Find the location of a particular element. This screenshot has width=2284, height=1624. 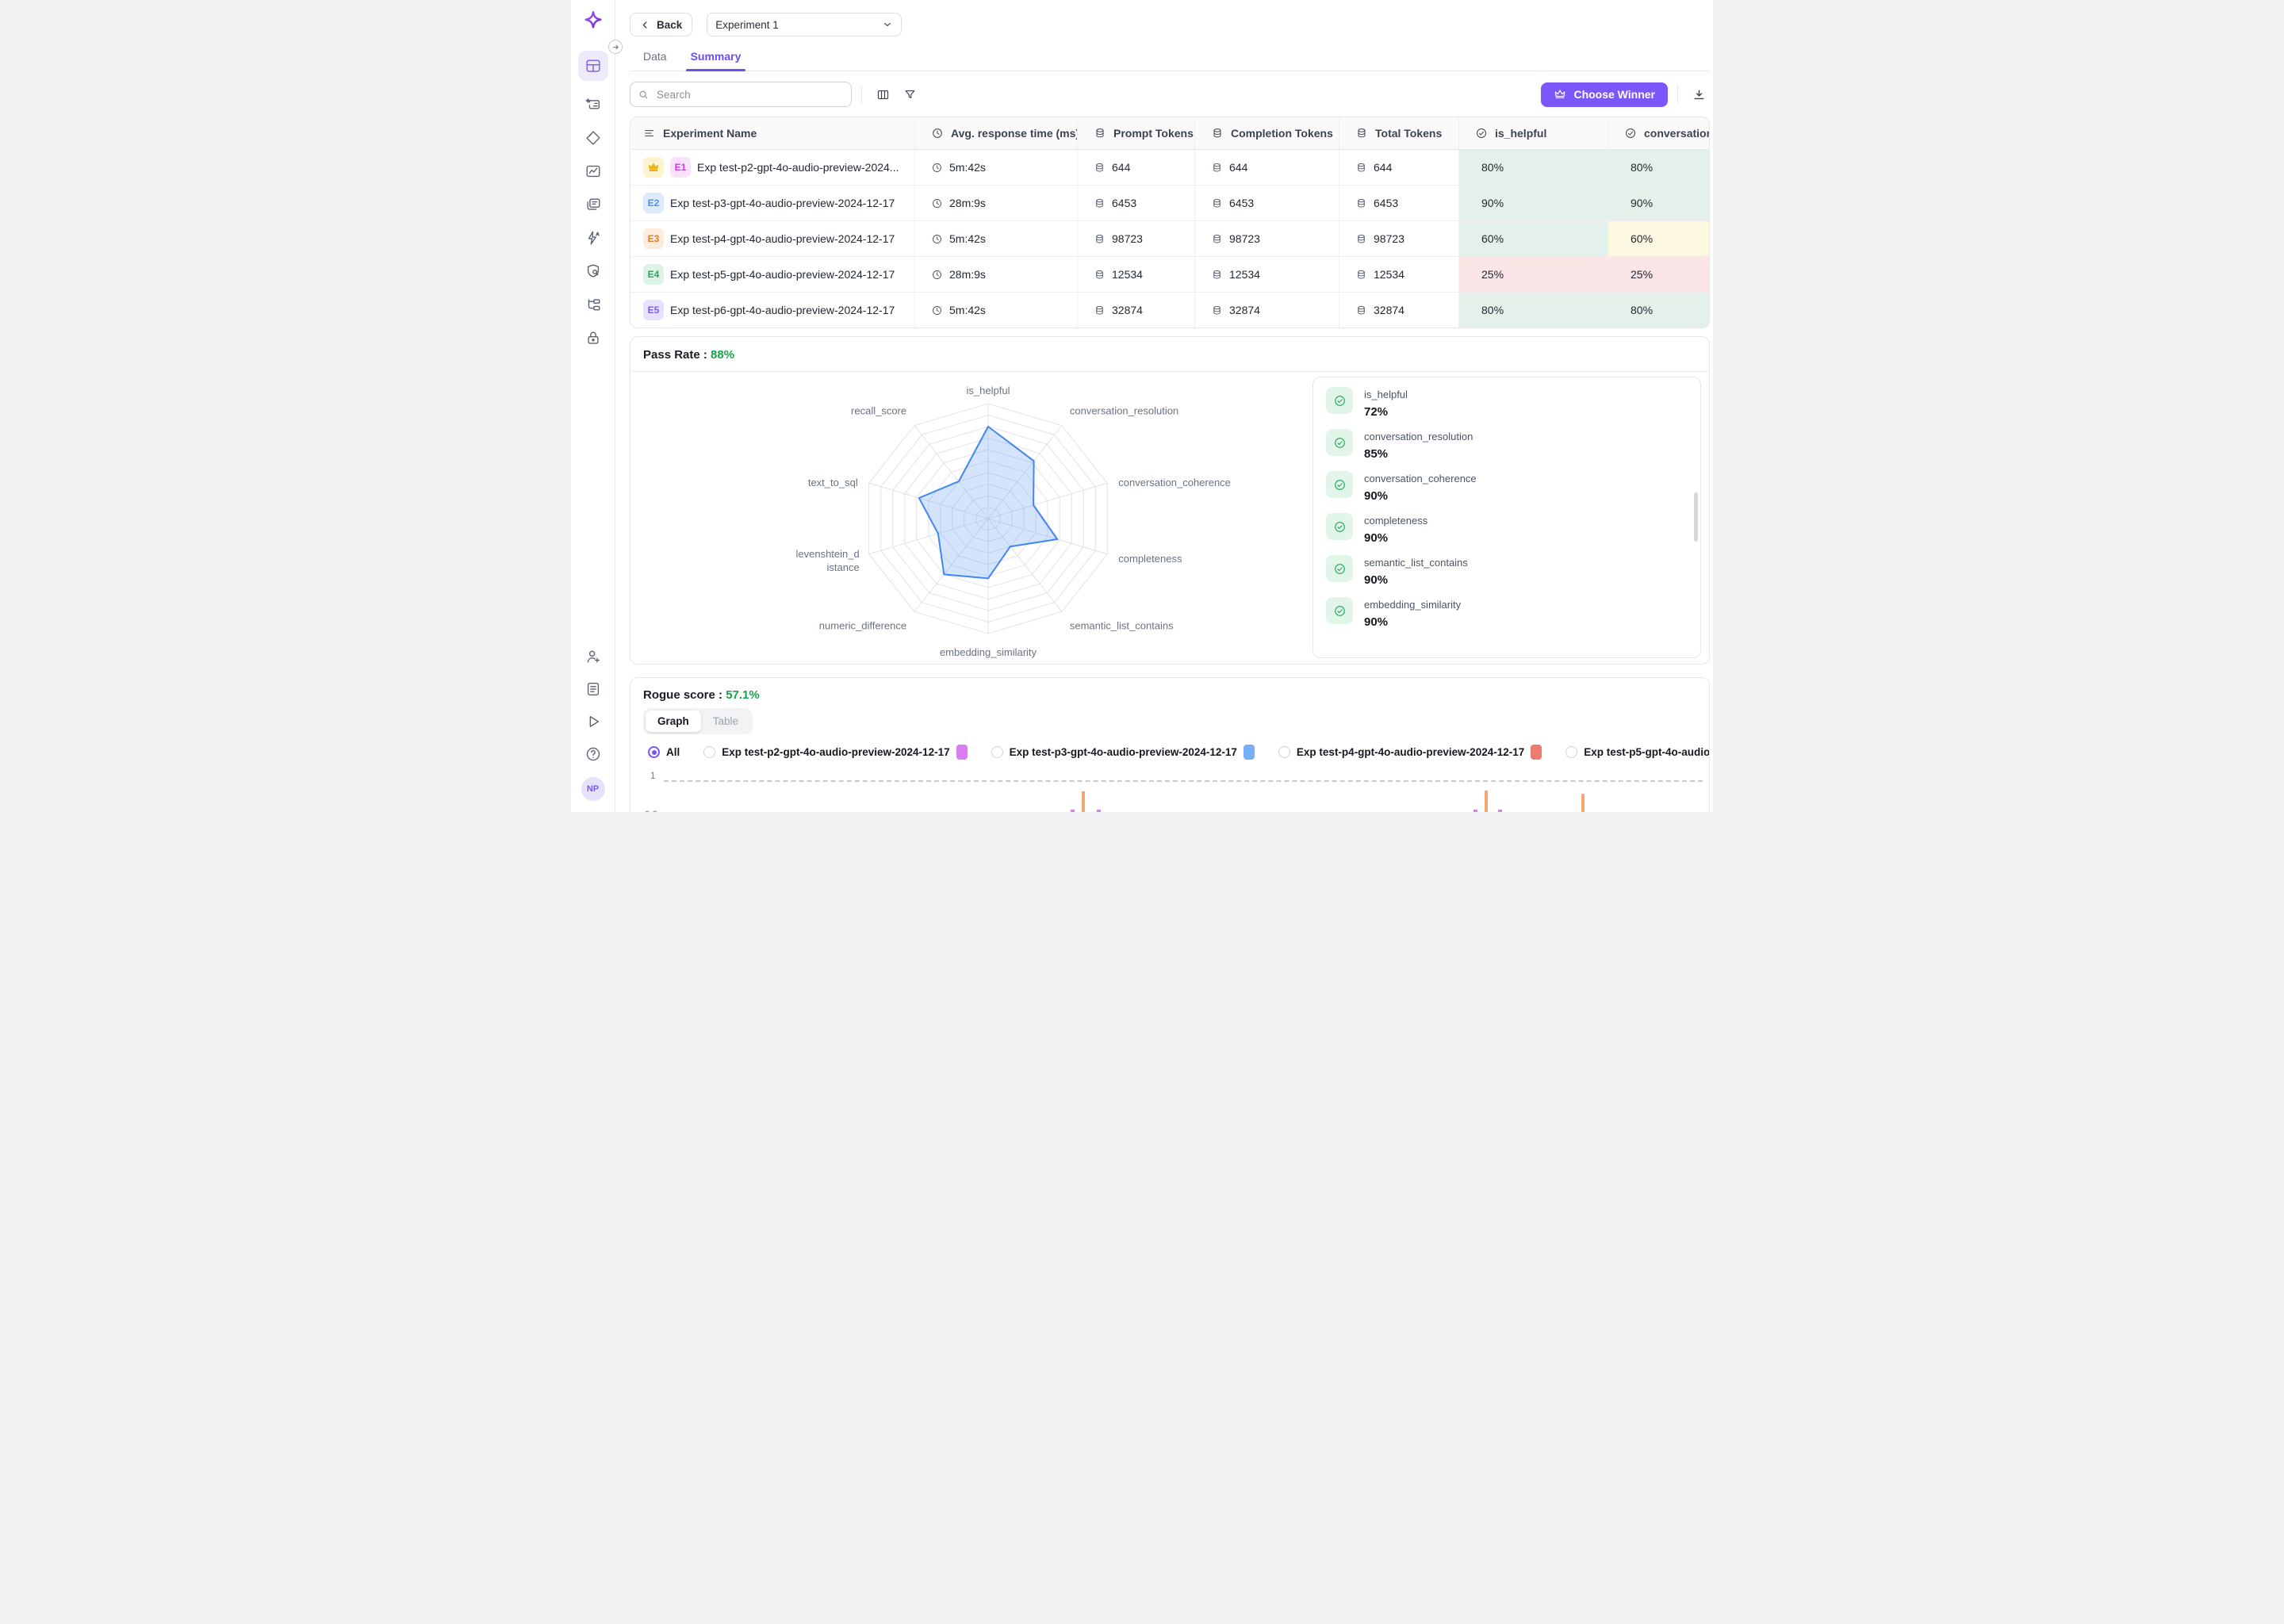

back-button: Back is located at coordinates (661, 24).